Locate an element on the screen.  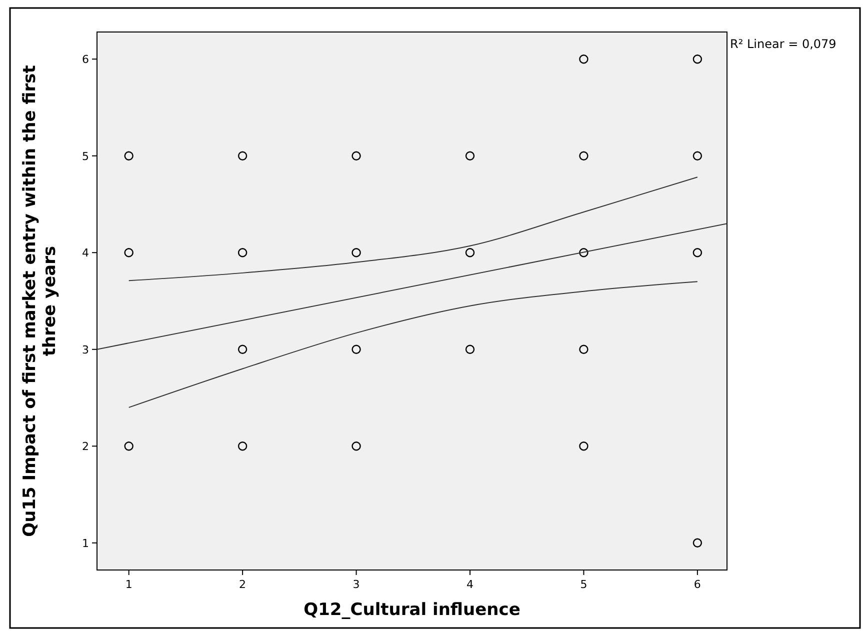
x-tick-label: 4 is located at coordinates (470, 584).